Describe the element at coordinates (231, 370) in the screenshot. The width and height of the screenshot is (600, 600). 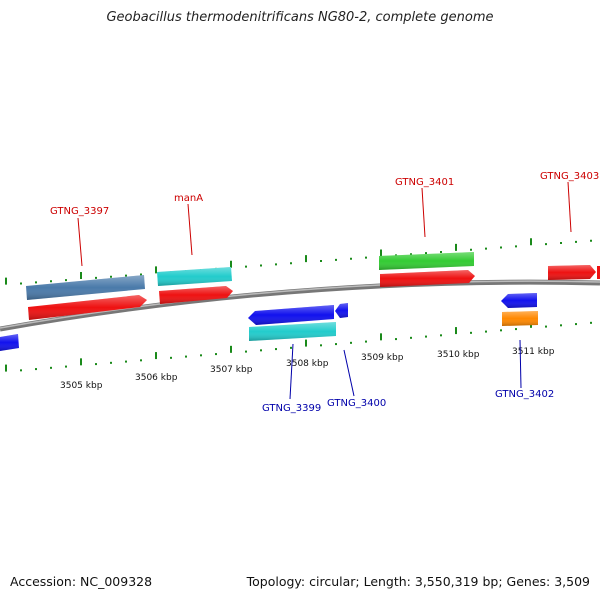
I see `scale-label: 3507 kbp` at that location.